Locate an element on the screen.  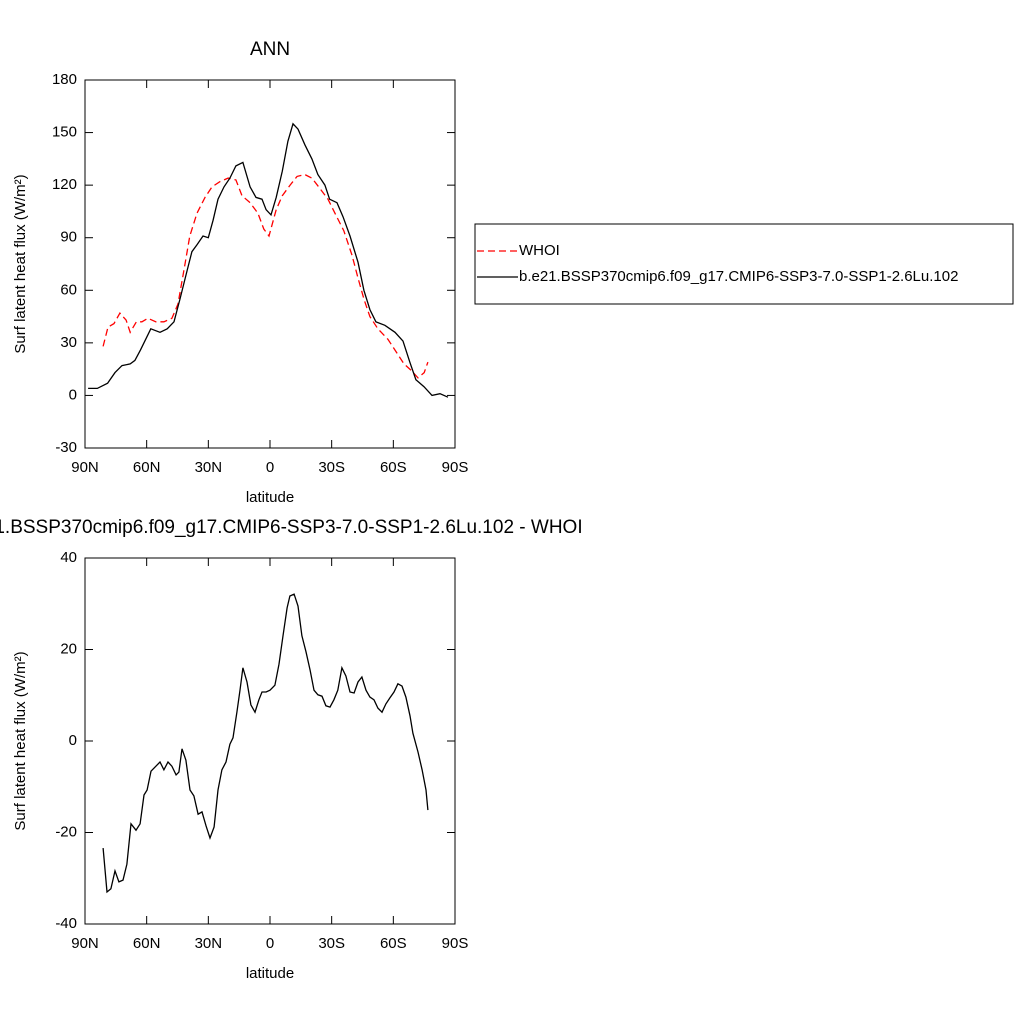
y-tick-label: 20 is located at coordinates (68, 648).